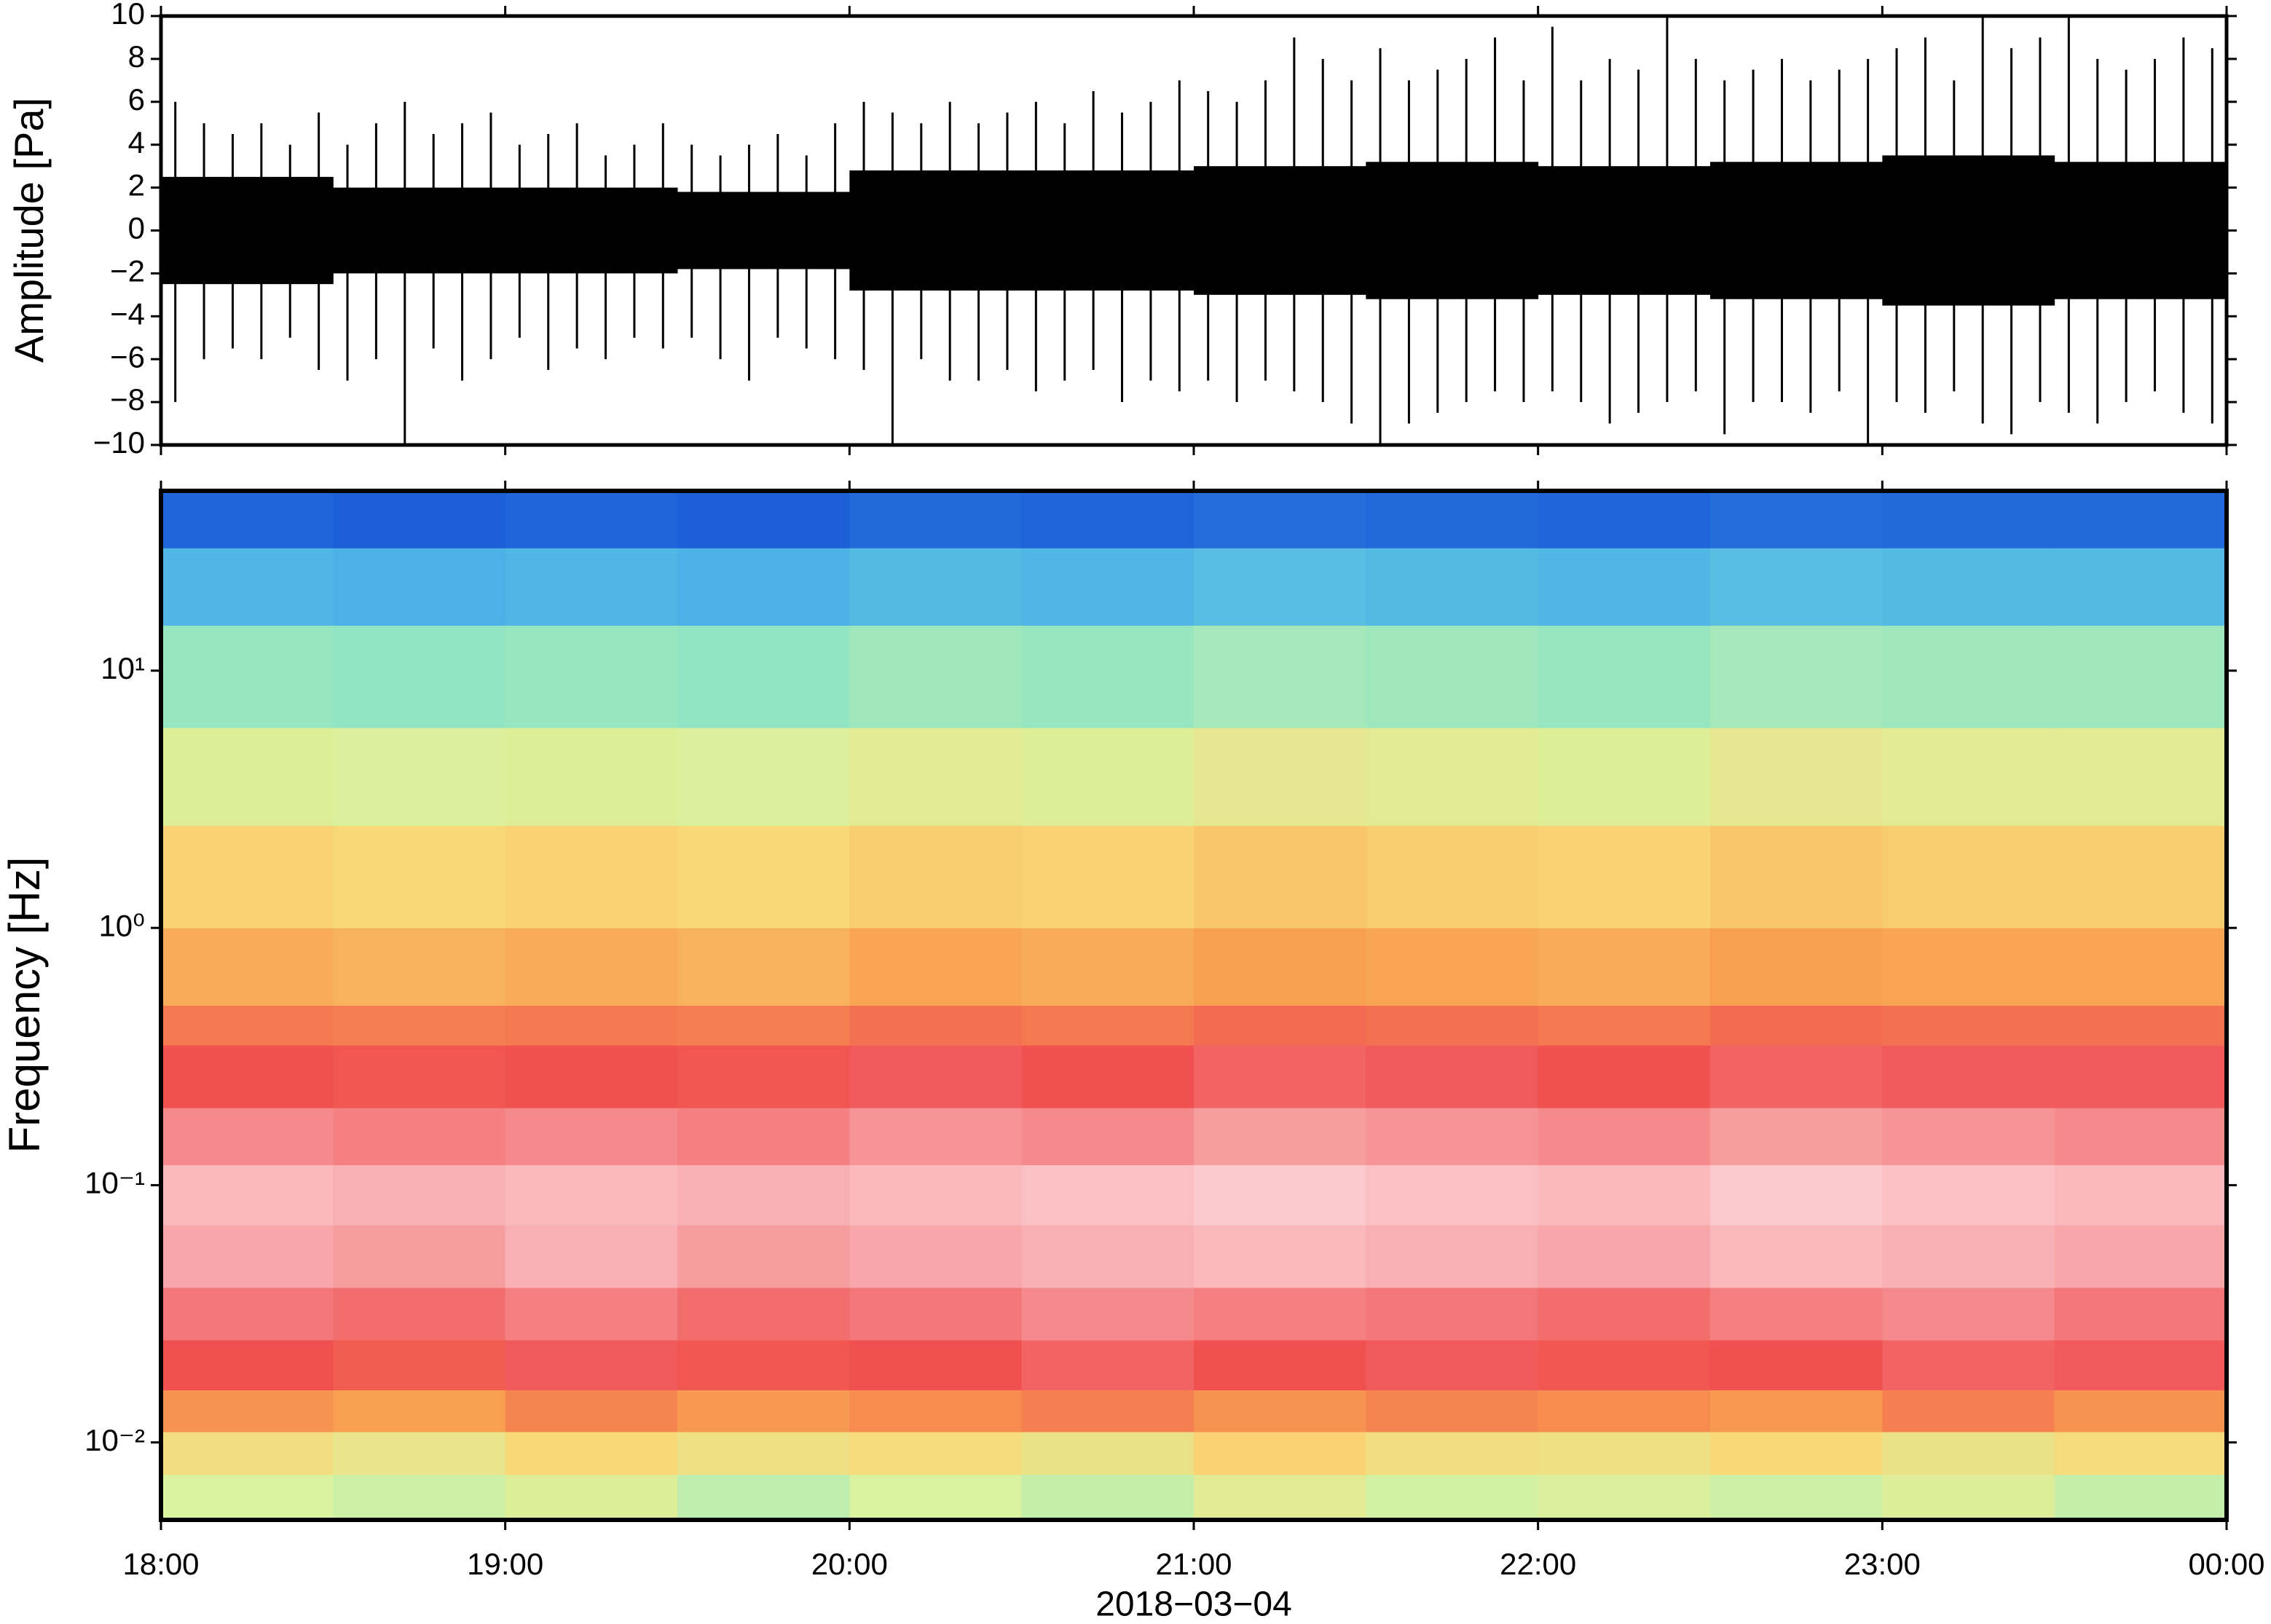 The image size is (2271, 1624). Describe the element at coordinates (136, 185) in the screenshot. I see `y-tick-label: 2` at that location.